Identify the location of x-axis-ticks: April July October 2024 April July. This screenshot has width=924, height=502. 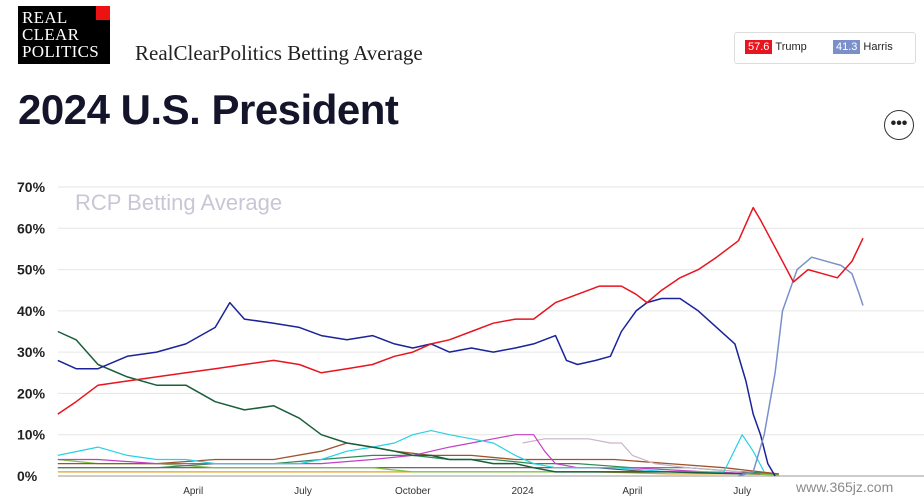
(467, 491).